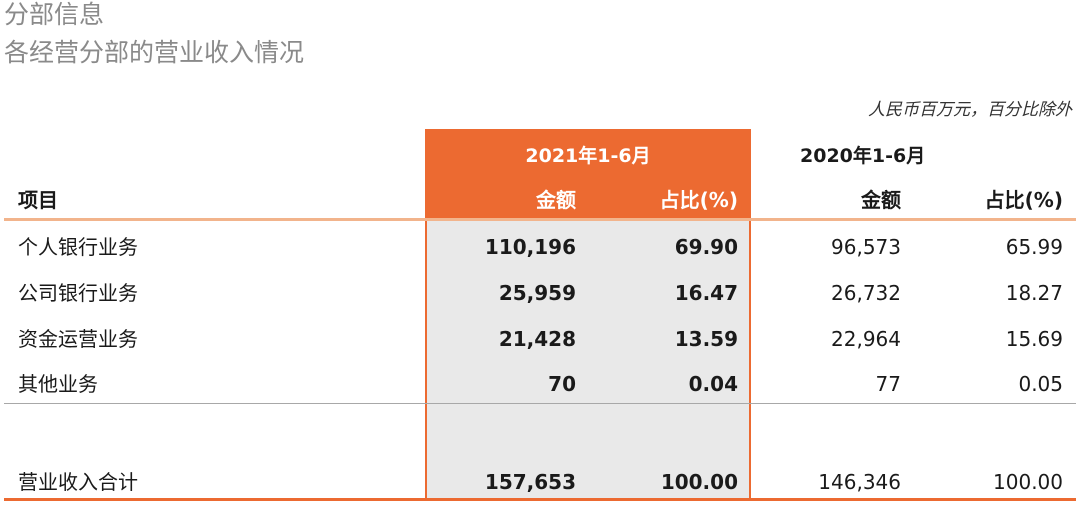 The width and height of the screenshot is (1080, 509). Describe the element at coordinates (540, 219) in the screenshot. I see `header-divider` at that location.